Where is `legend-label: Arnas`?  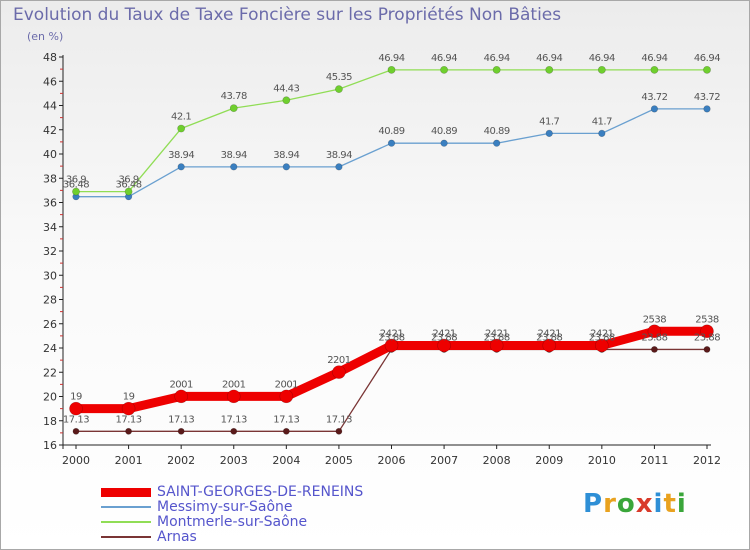 legend-label: Arnas is located at coordinates (177, 537).